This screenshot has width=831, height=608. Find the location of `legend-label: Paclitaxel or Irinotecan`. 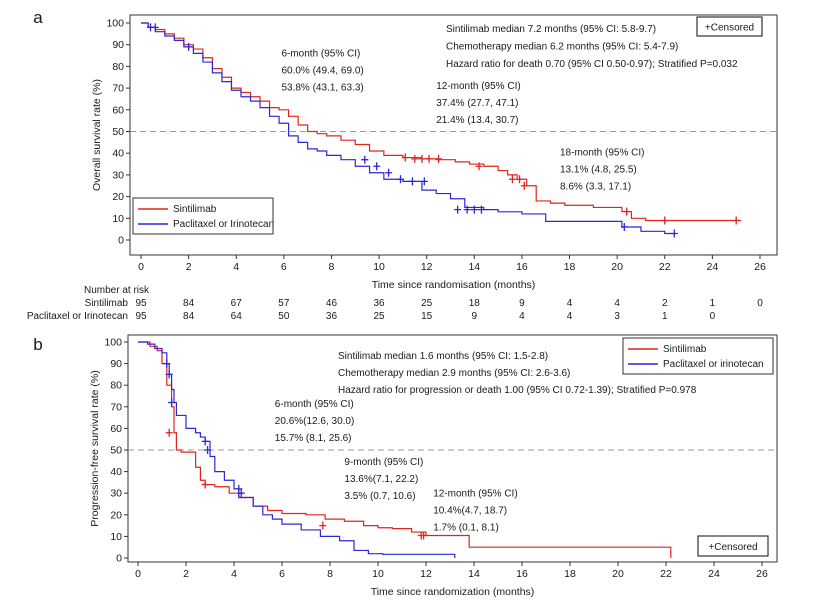

legend-label: Paclitaxel or Irinotecan is located at coordinates (223, 224).